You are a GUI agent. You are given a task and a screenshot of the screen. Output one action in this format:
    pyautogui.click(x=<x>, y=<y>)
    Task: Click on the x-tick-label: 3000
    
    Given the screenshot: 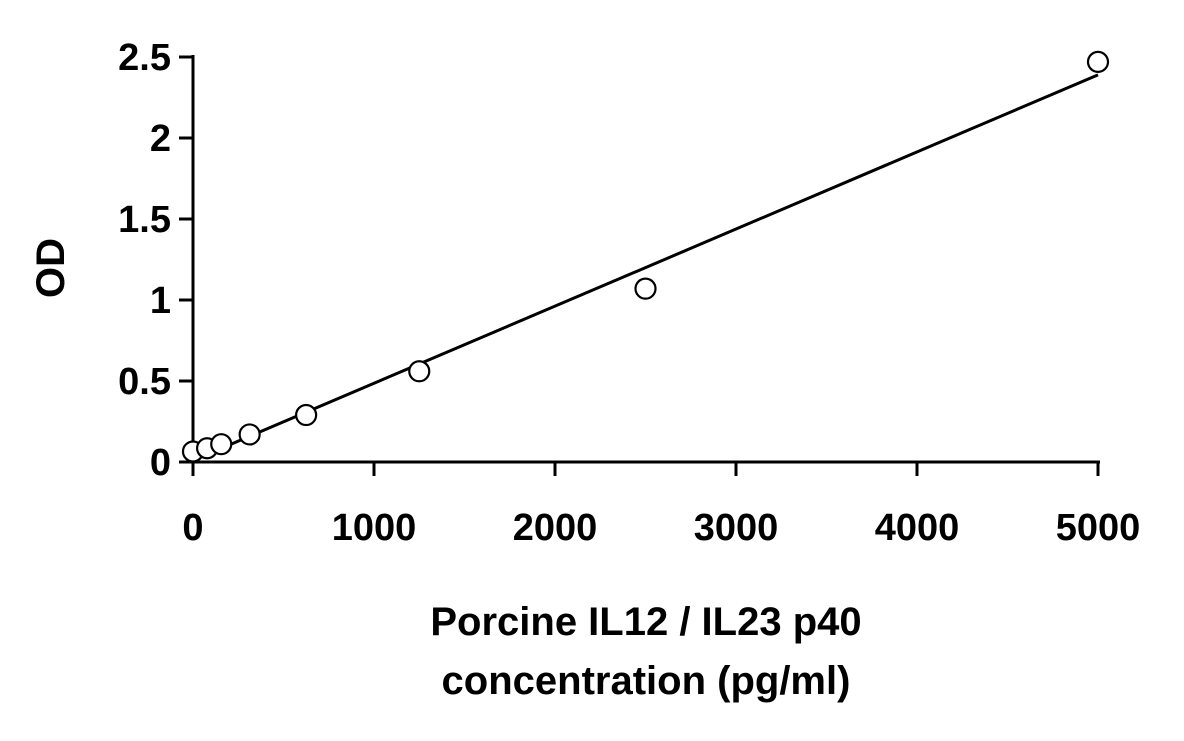 What is the action you would take?
    pyautogui.click(x=736, y=528)
    